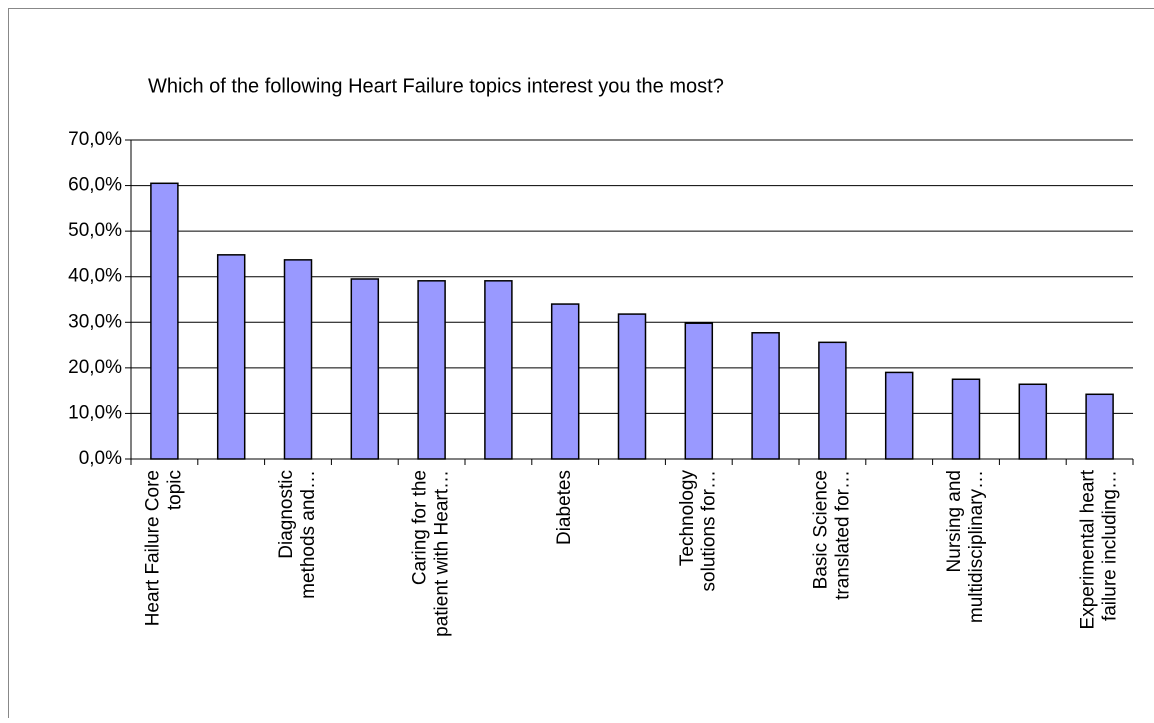 The image size is (1154, 723). I want to click on y-tick-label: 40,0%, so click(95, 276).